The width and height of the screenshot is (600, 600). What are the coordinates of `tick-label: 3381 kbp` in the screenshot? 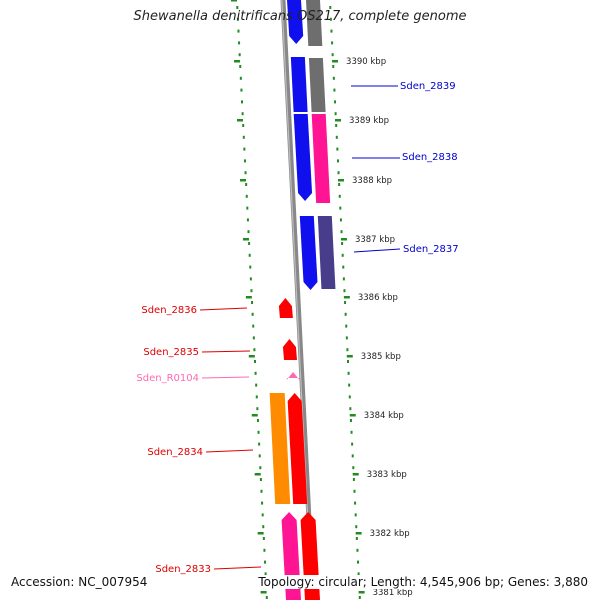 It's located at (393, 593).